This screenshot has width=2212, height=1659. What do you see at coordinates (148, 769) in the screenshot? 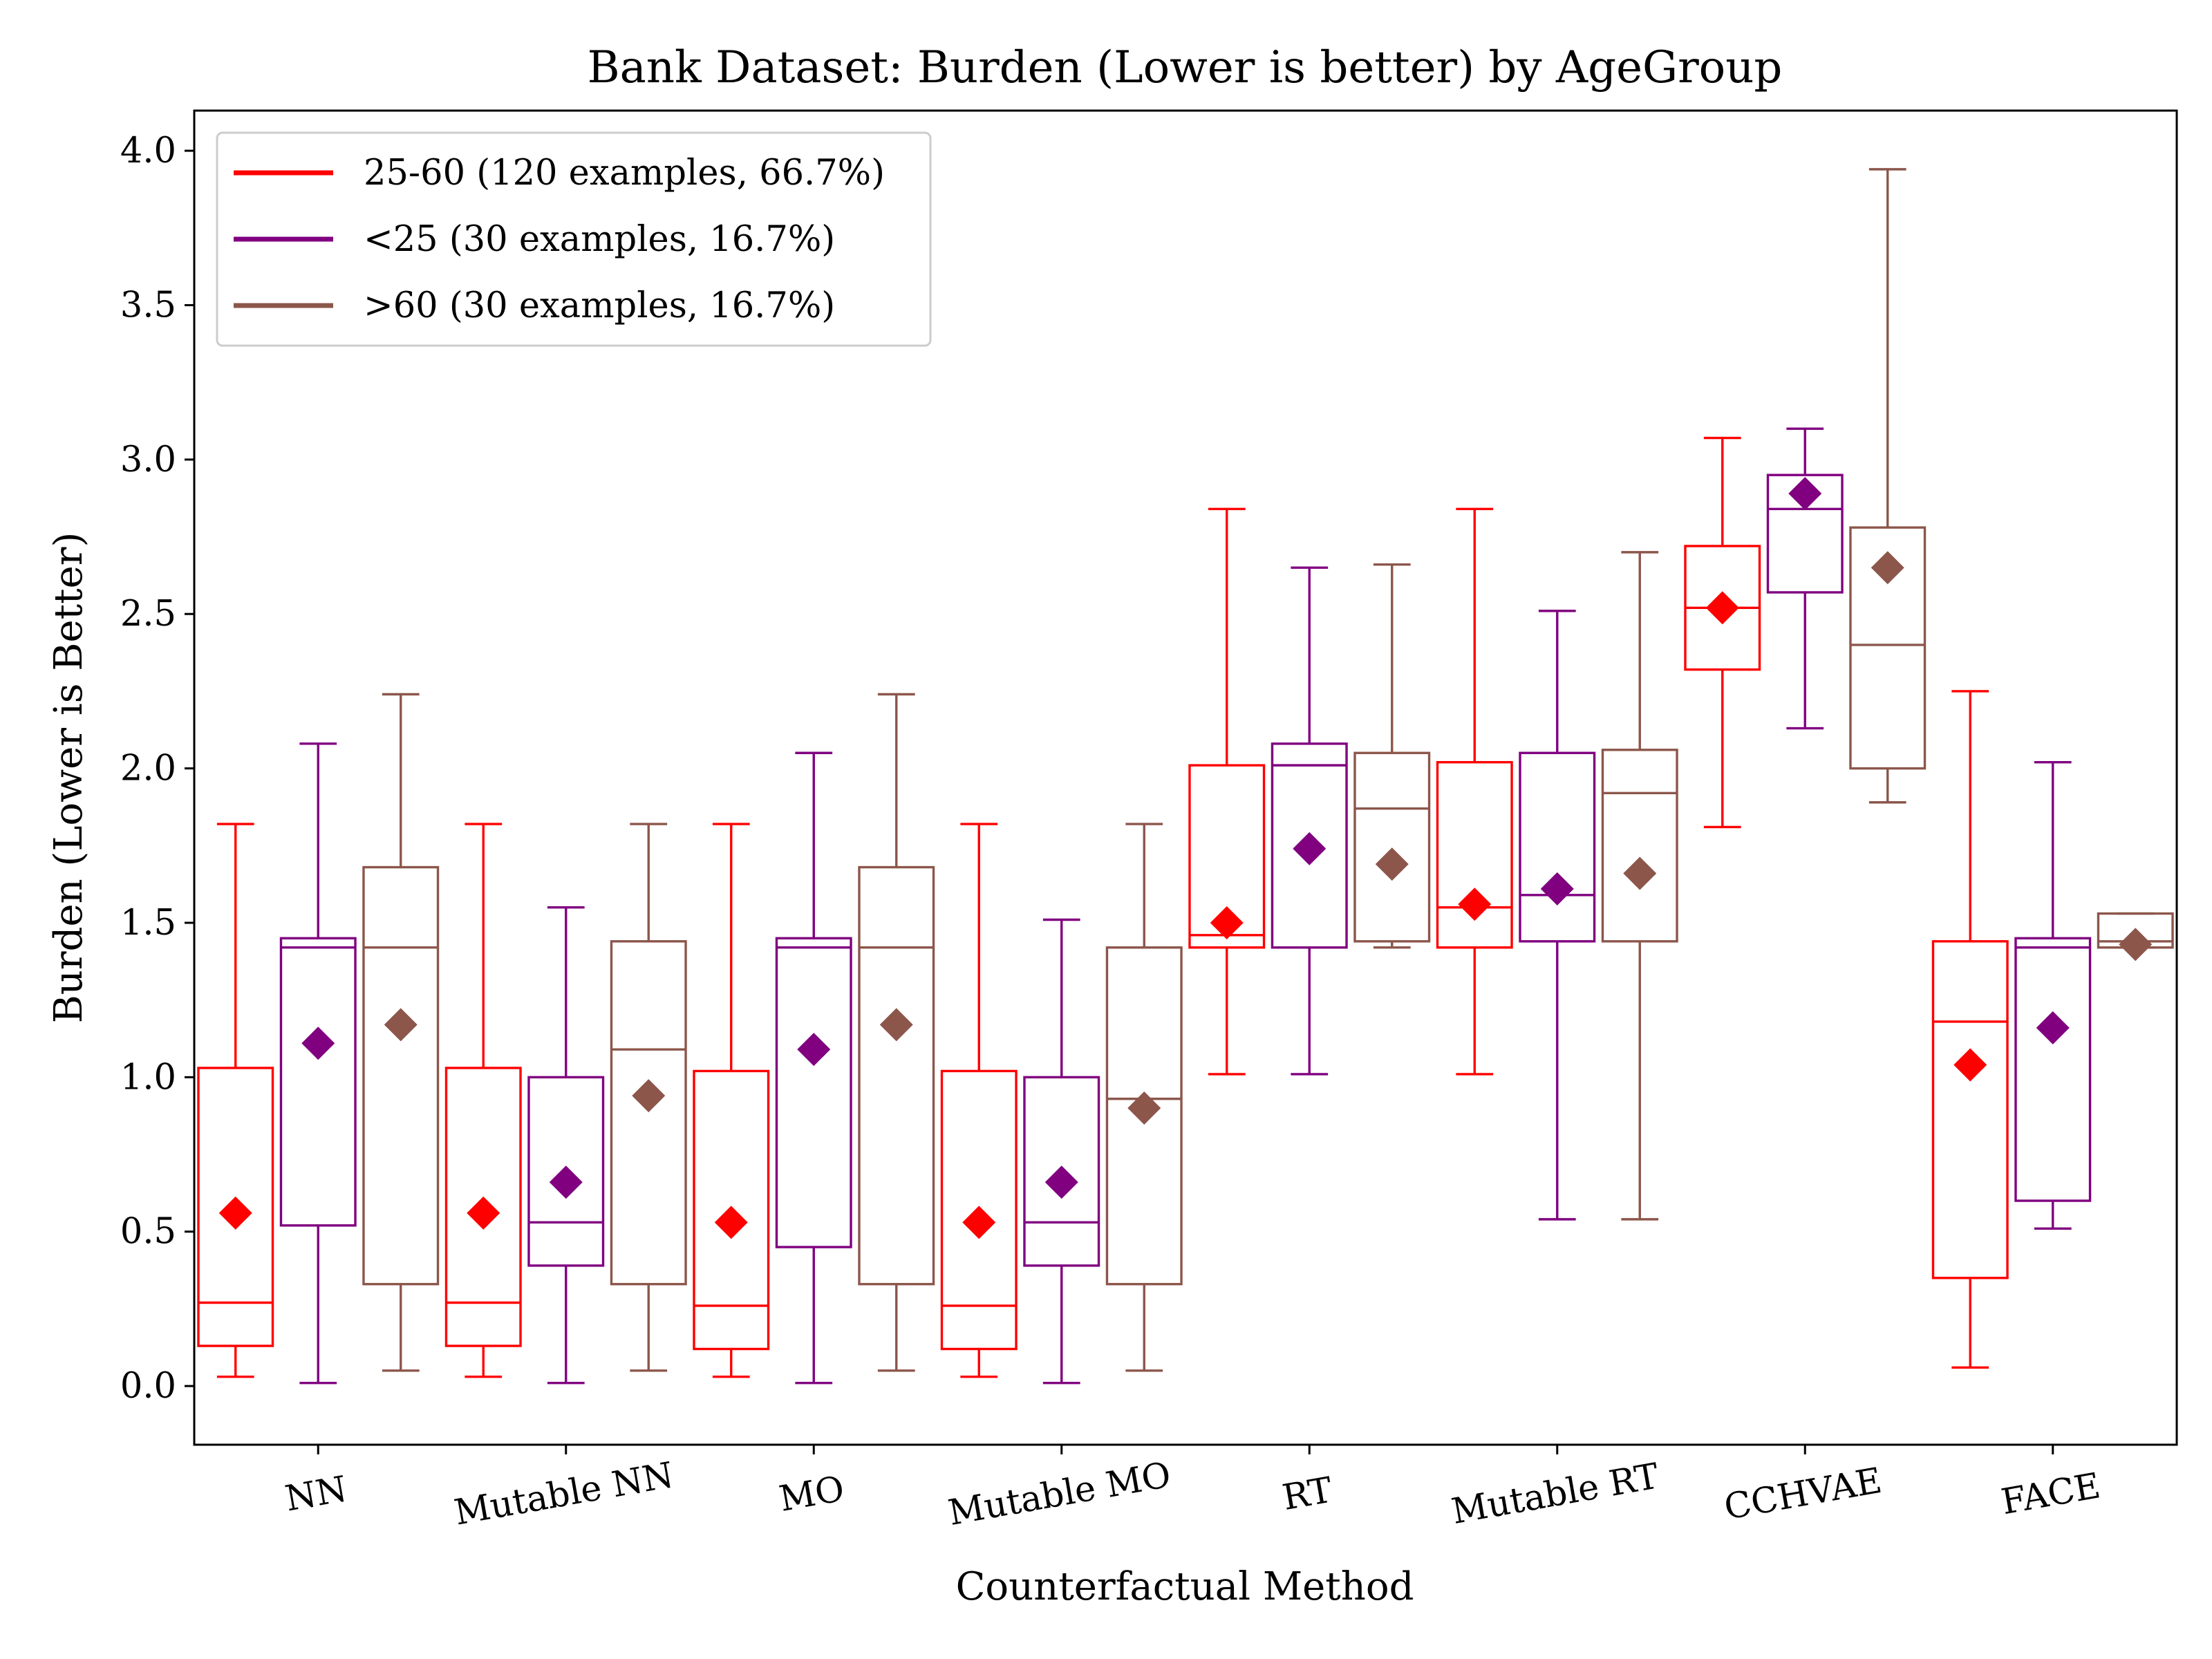
I see `y-tick-label: 2.0` at bounding box center [148, 769].